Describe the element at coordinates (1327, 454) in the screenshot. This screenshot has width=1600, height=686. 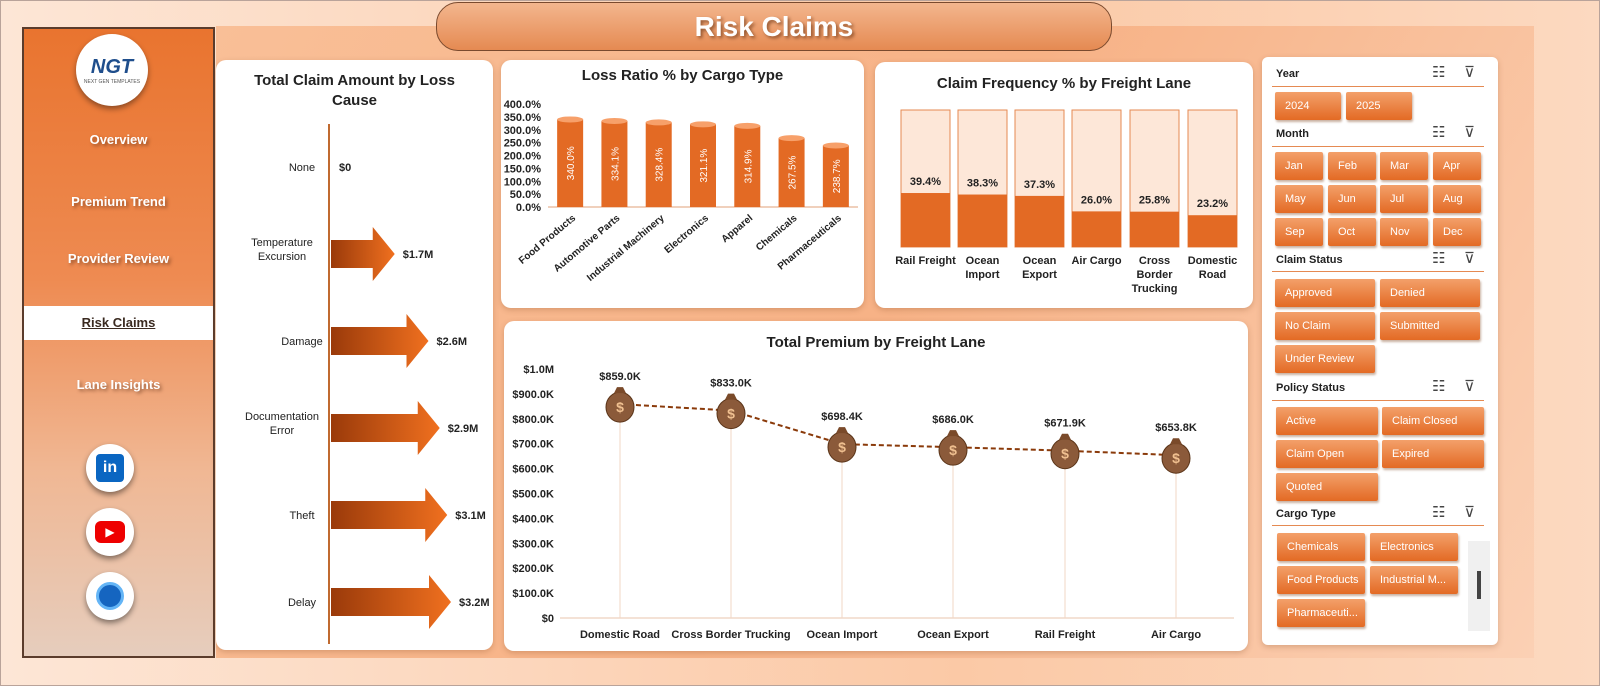
I see `policy-status-option: Claim Open` at that location.